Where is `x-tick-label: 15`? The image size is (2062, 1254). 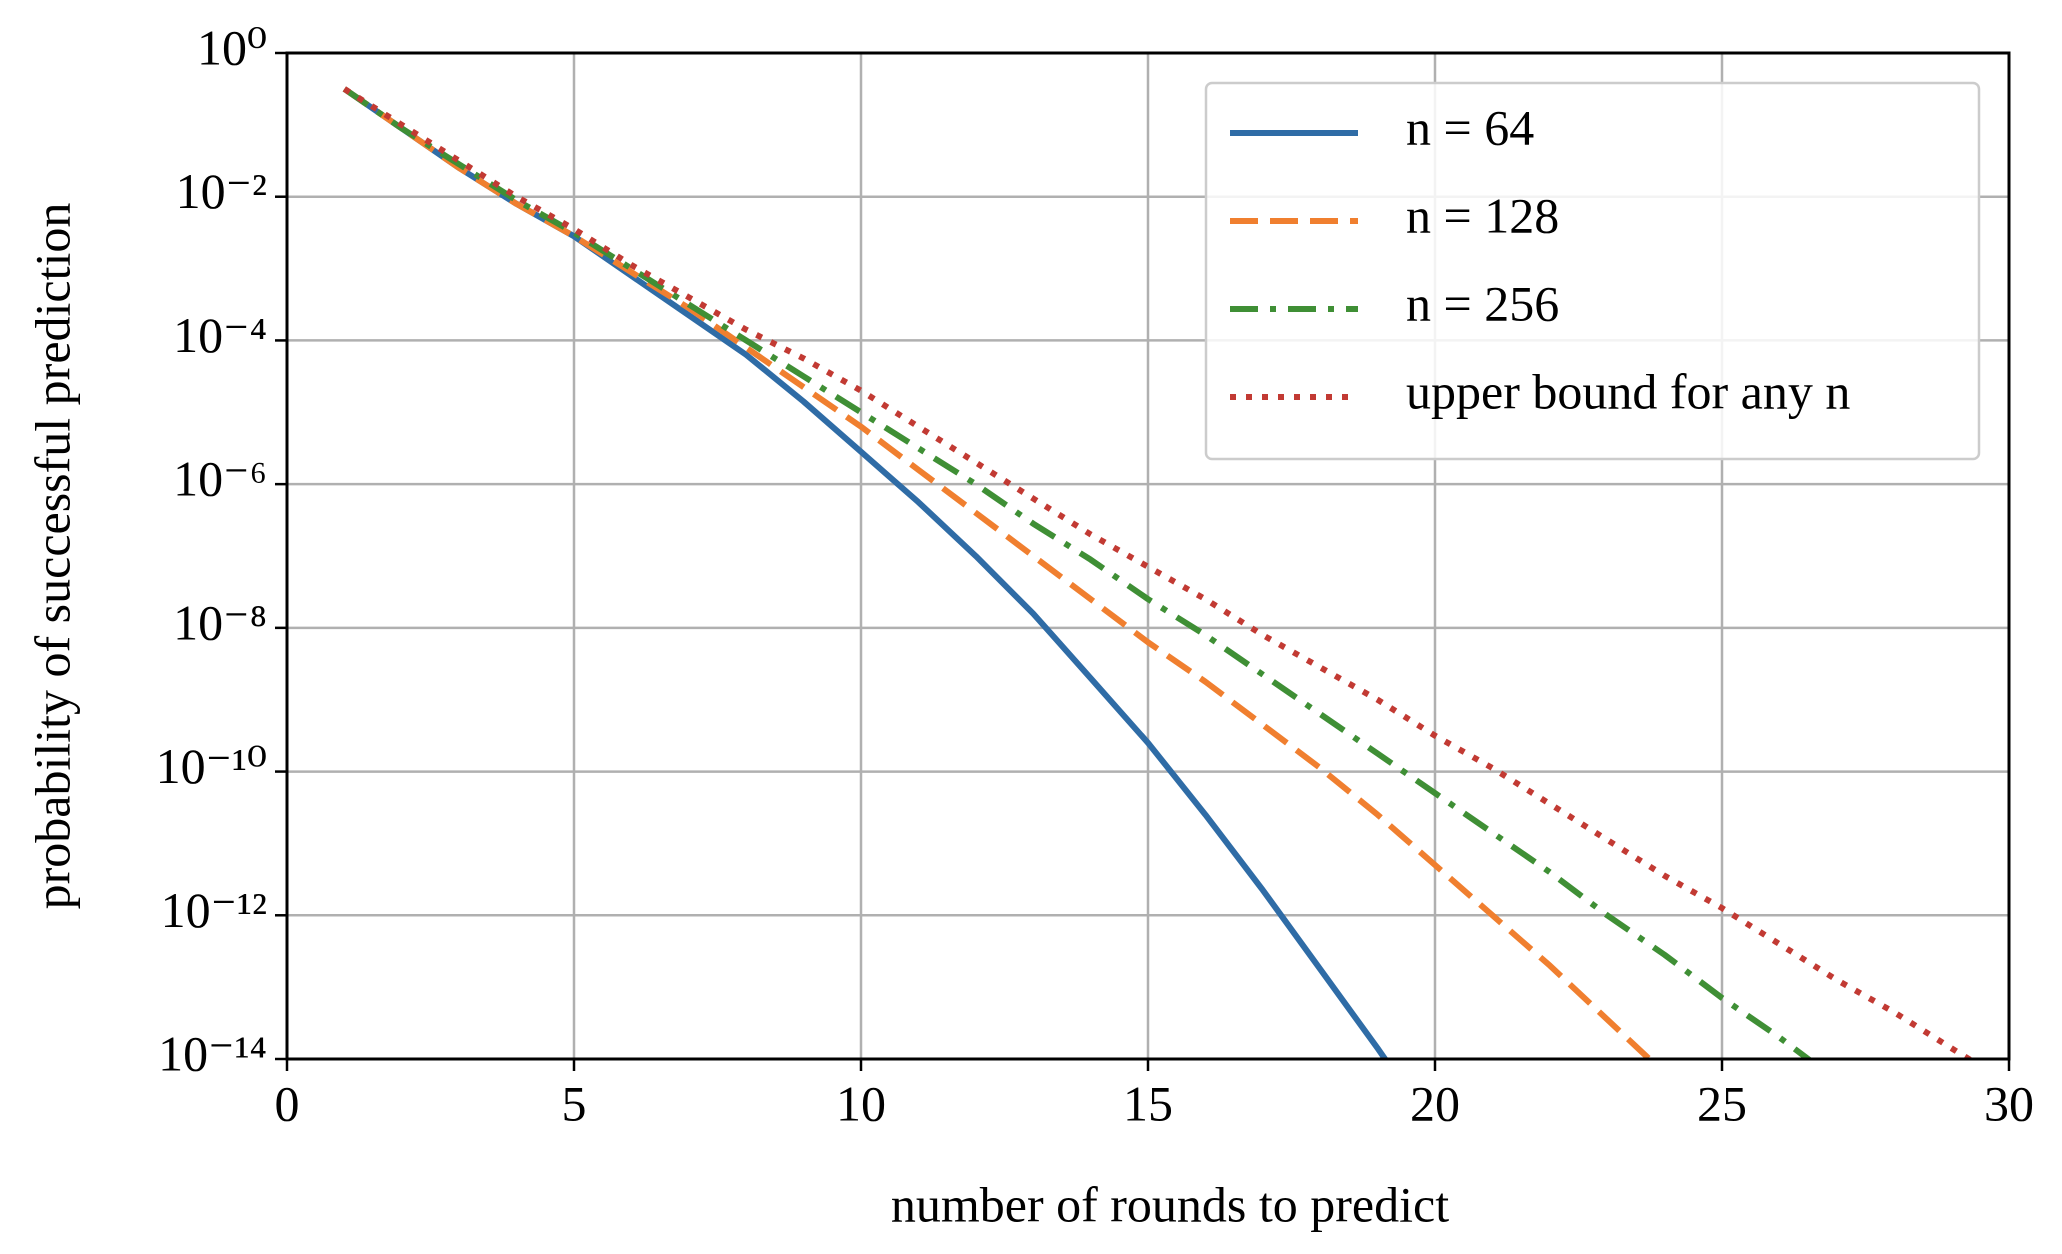
x-tick-label: 15 is located at coordinates (1148, 1103).